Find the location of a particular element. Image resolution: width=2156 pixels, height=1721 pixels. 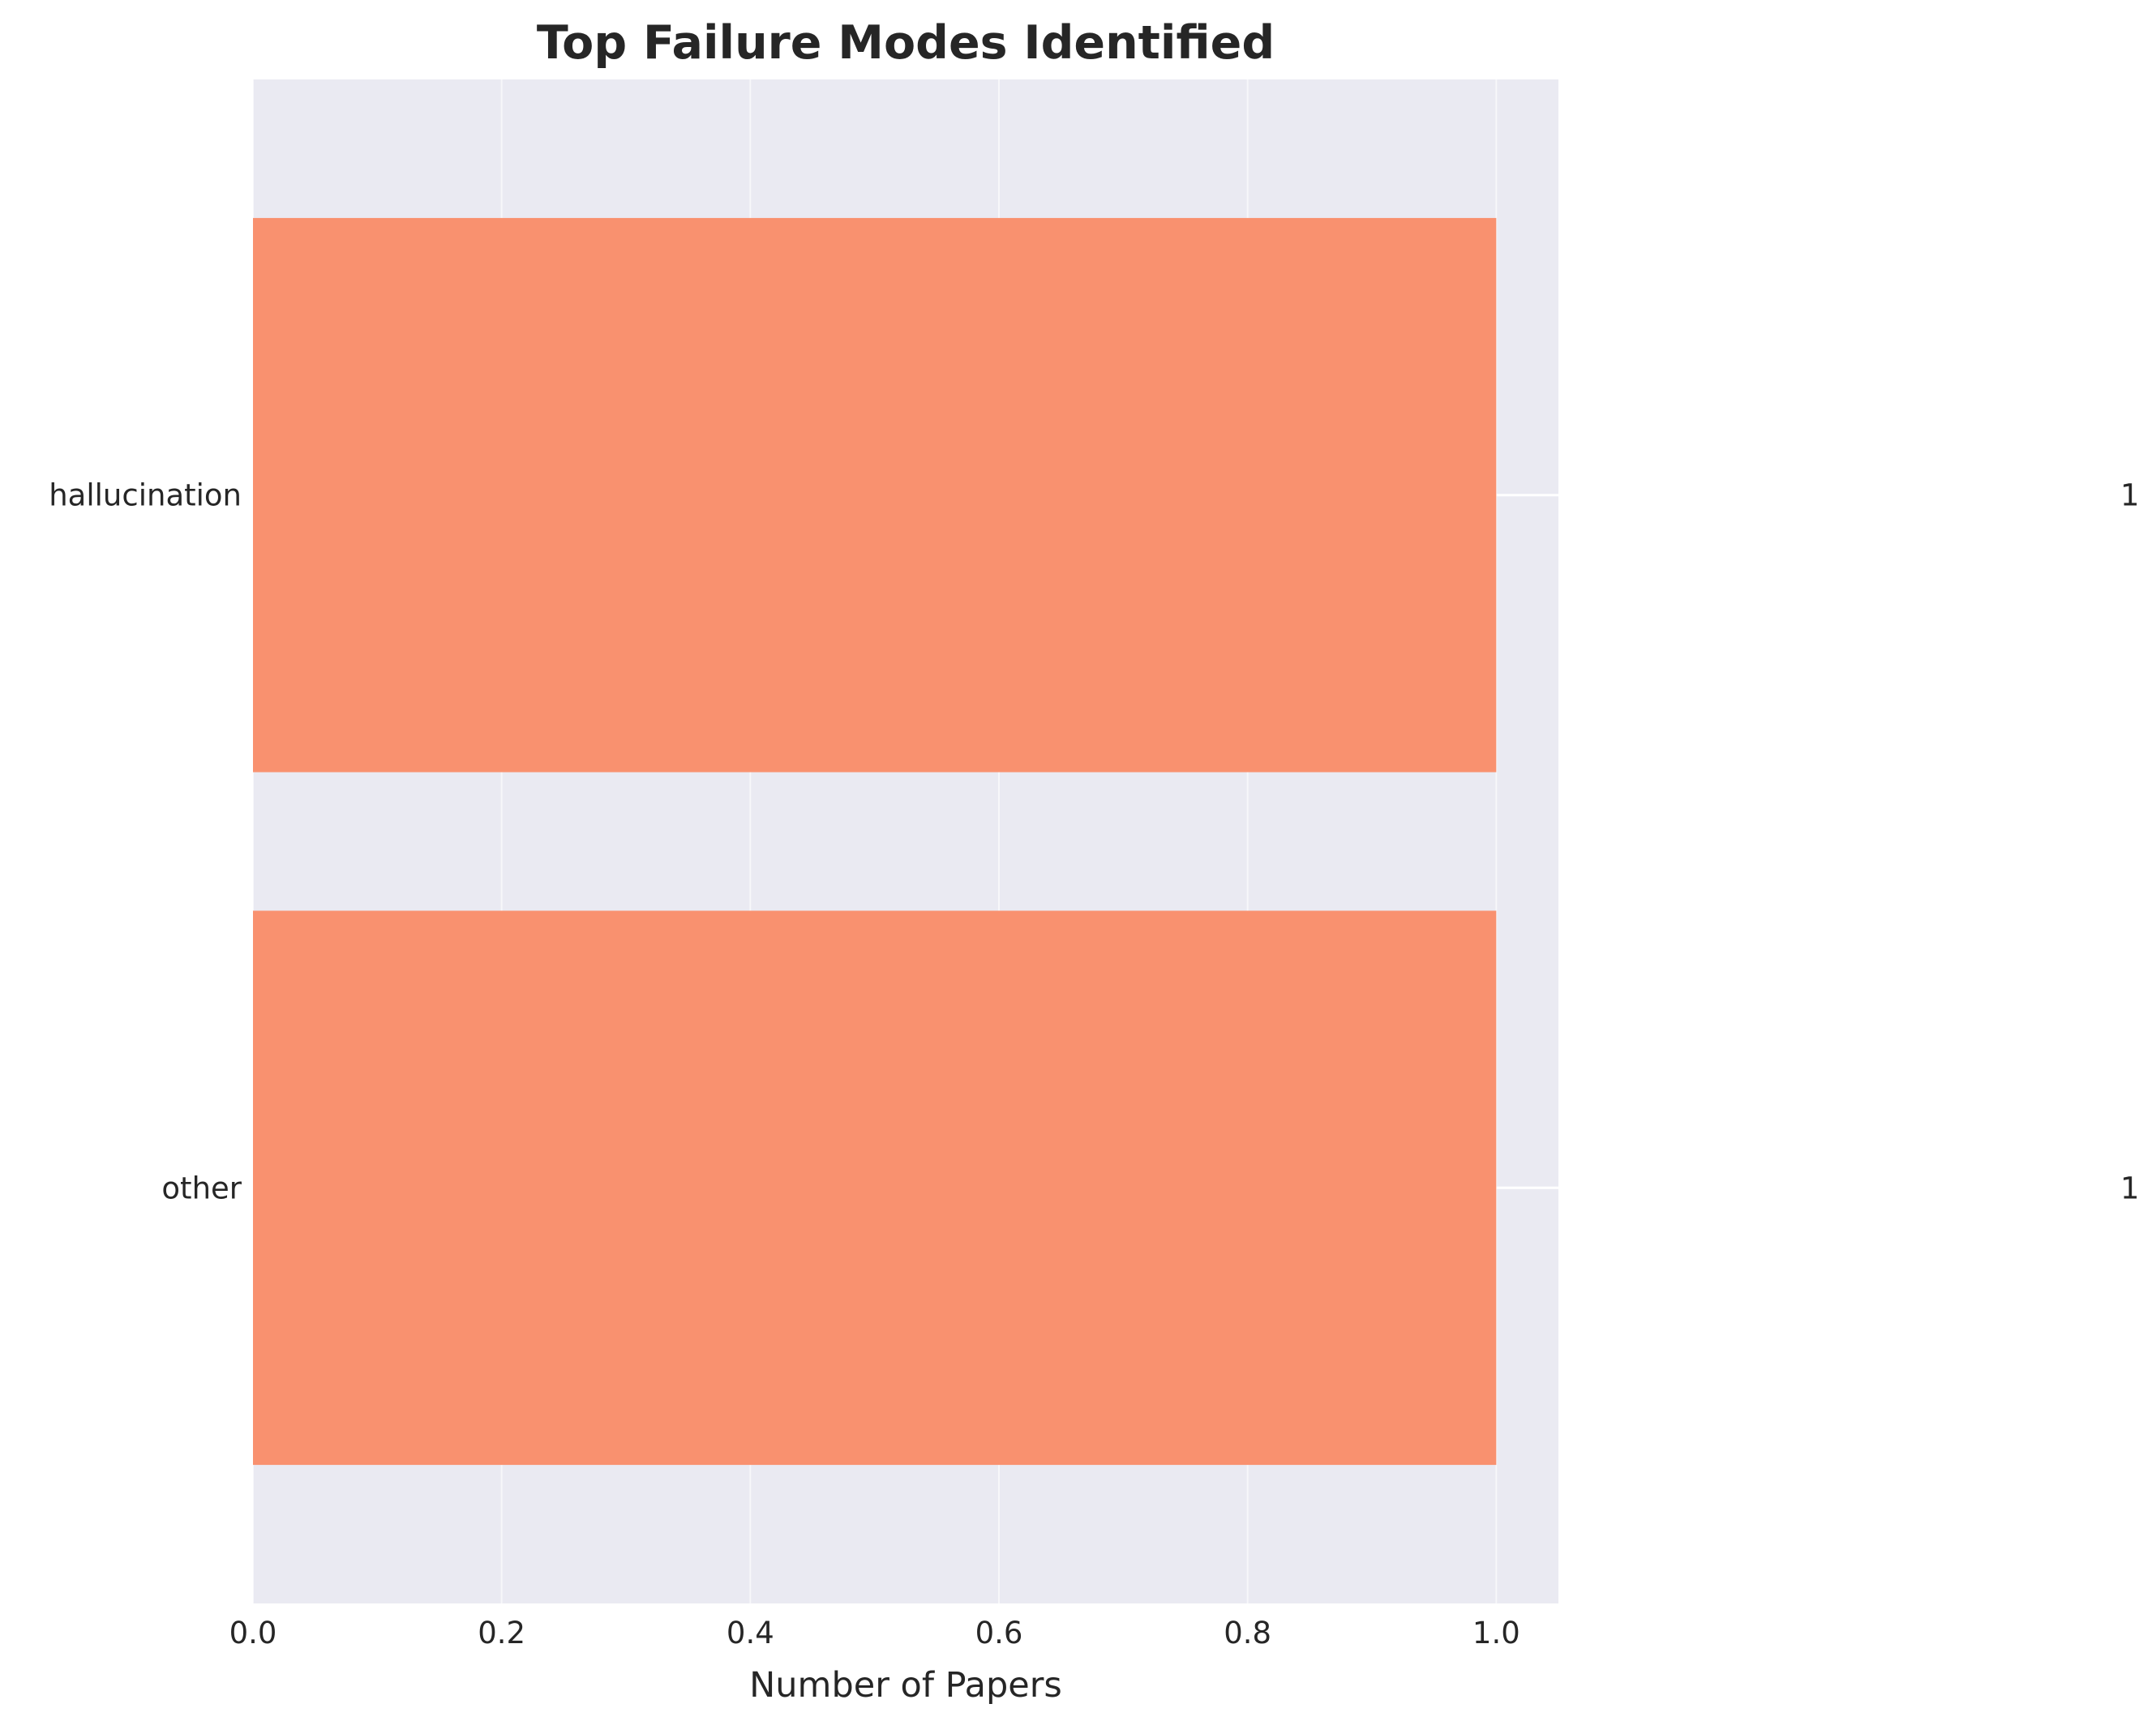

x-tick-label: 0.4 is located at coordinates (750, 1633).